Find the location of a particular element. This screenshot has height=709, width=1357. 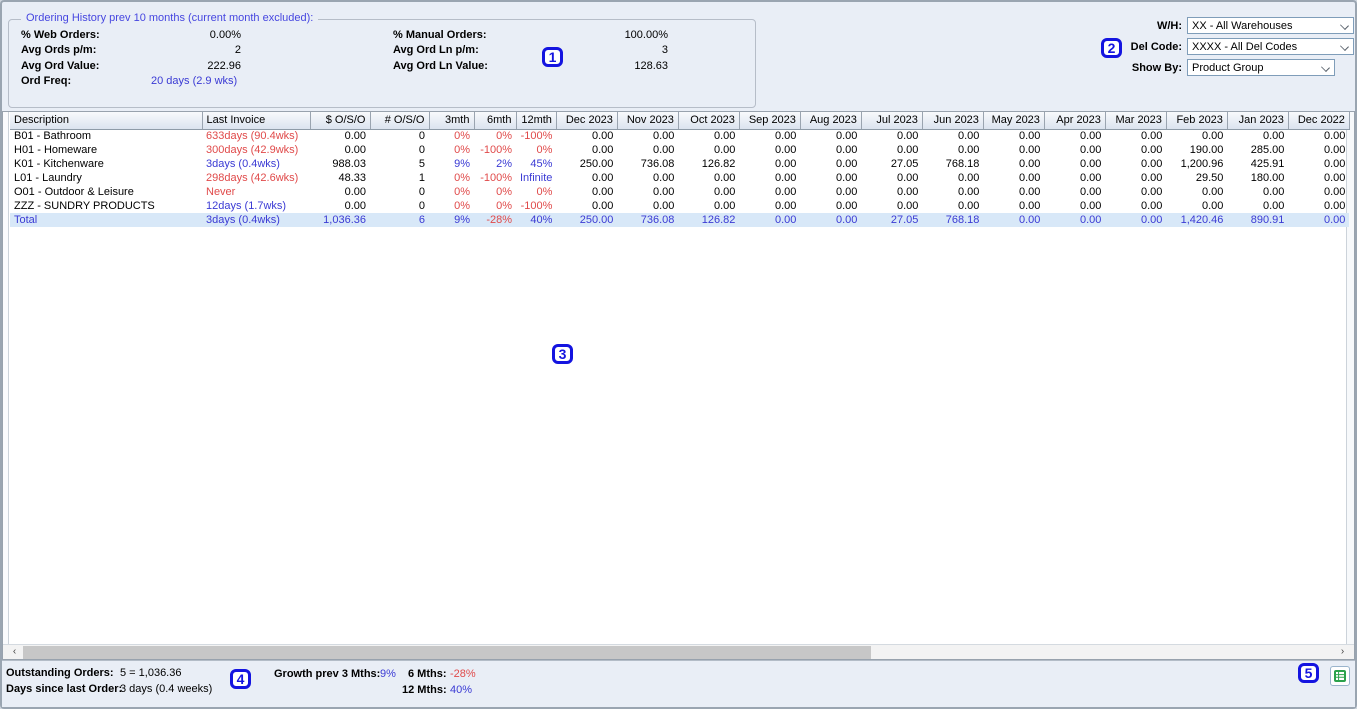

column-header-sep-2023: Sep 2023 is located at coordinates (770, 121).